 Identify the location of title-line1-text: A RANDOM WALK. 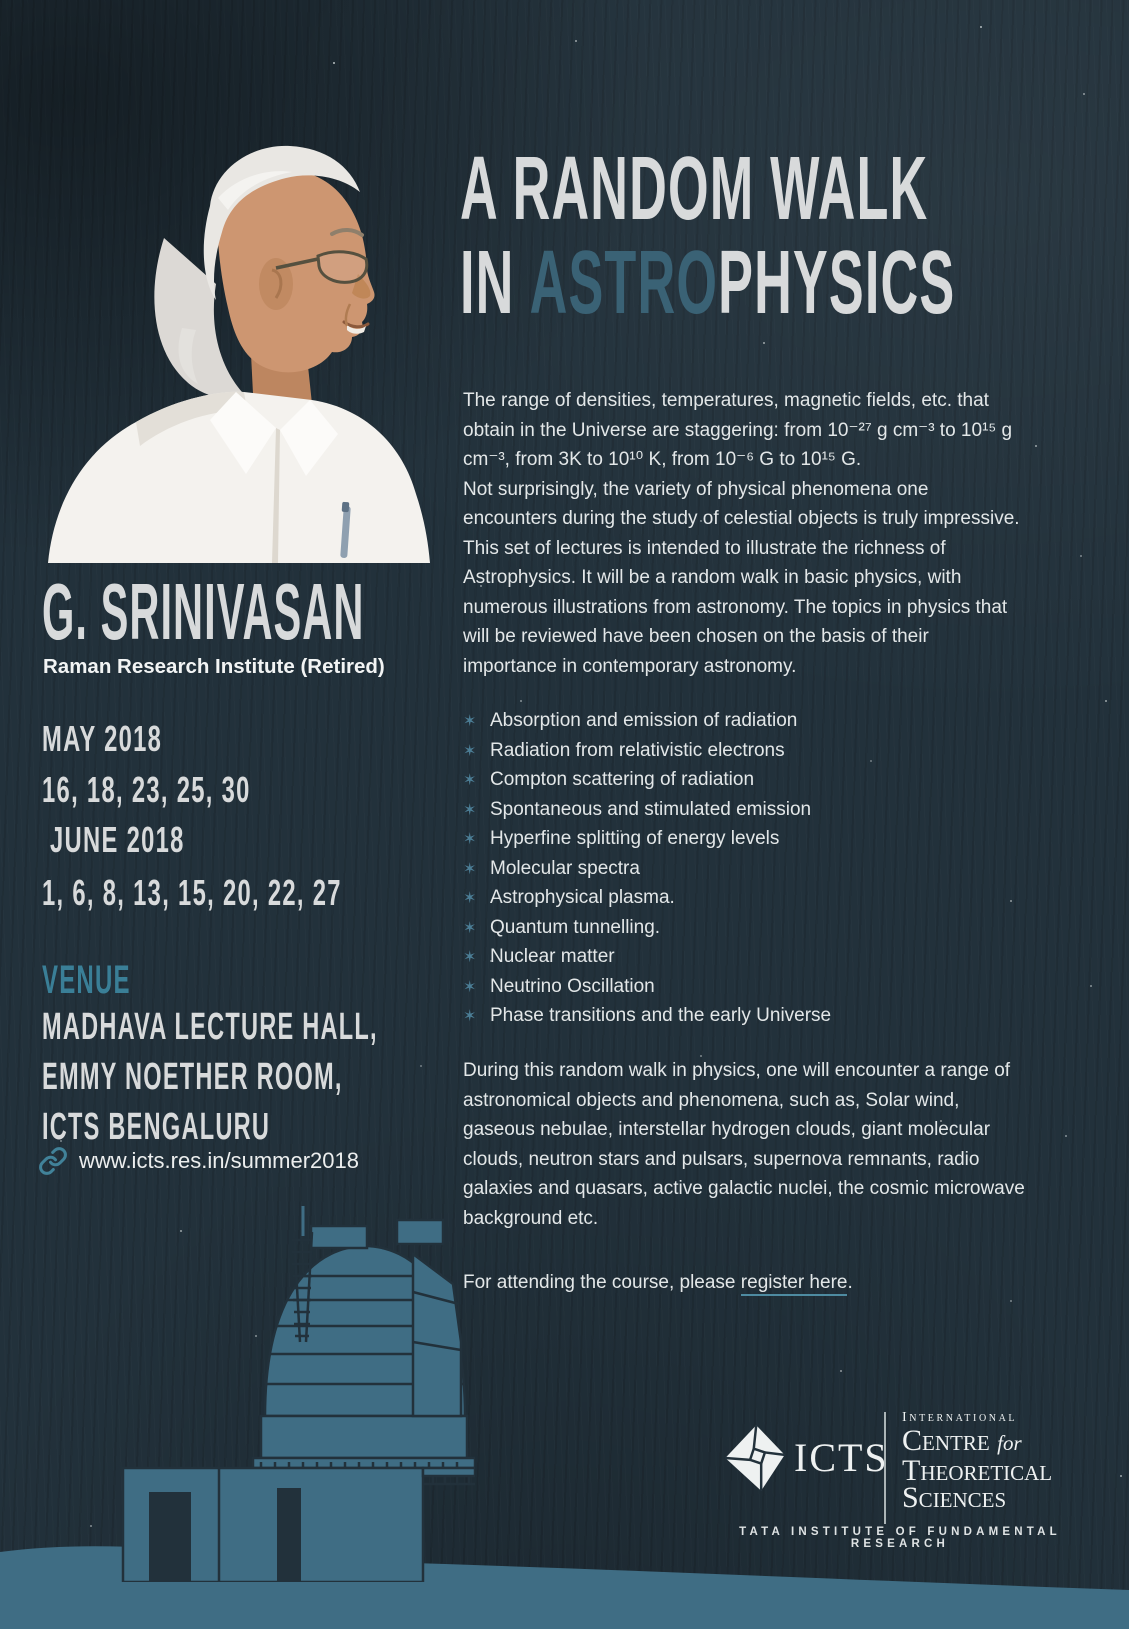
(694, 189).